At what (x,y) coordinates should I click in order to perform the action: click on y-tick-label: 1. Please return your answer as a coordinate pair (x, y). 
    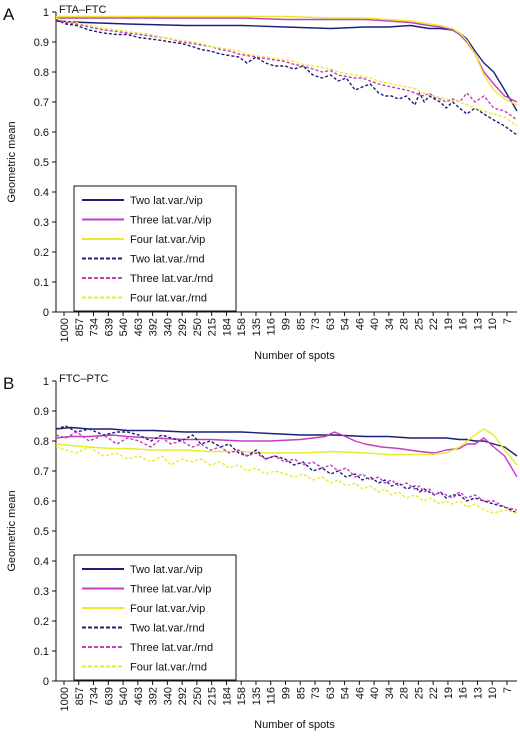
    Looking at the image, I should click on (46, 13).